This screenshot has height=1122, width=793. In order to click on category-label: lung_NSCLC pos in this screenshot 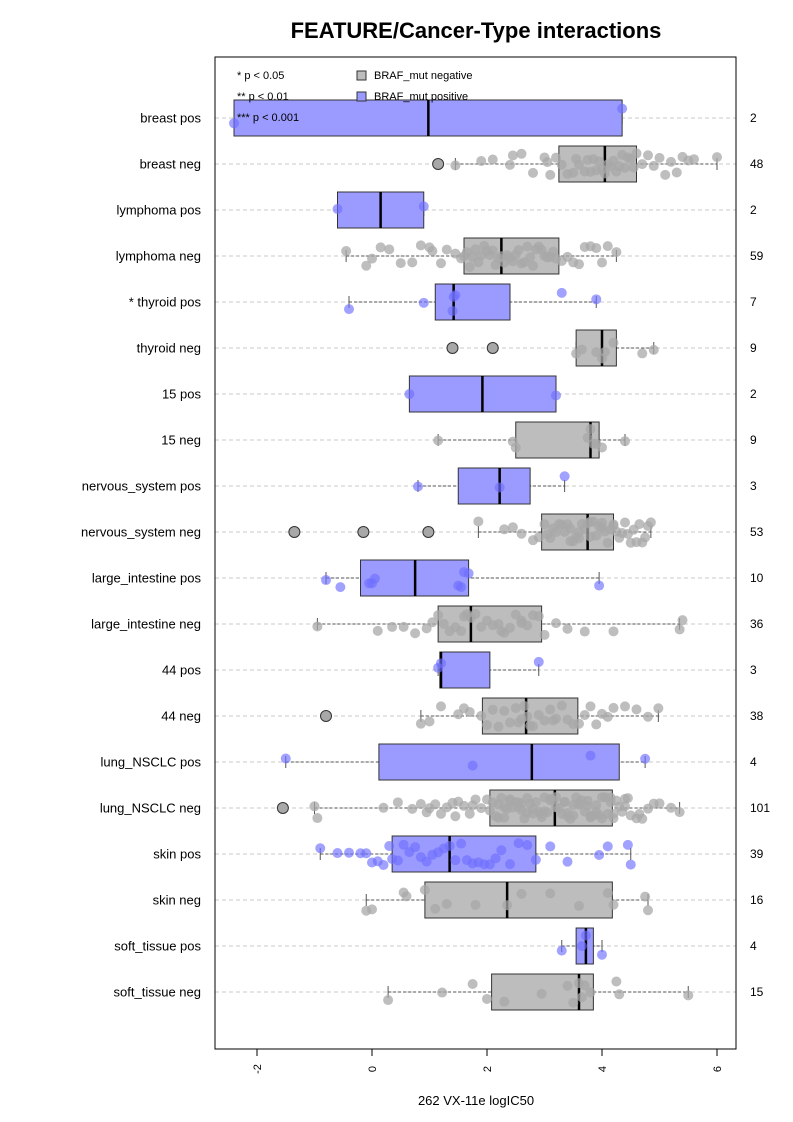, I will do `click(151, 762)`.